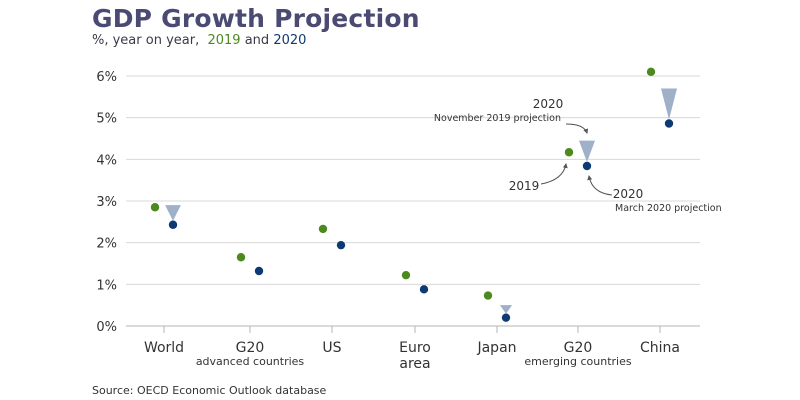 The width and height of the screenshot is (800, 400). I want to click on subtitle-prefix: %, year on year,, so click(146, 40).